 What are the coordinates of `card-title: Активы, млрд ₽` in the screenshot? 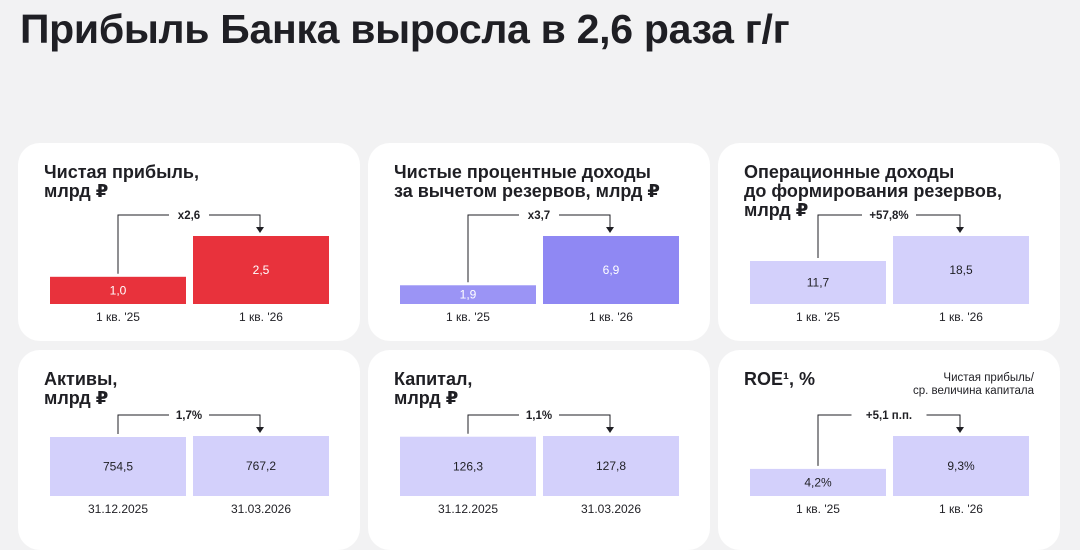 It's located at (81, 388).